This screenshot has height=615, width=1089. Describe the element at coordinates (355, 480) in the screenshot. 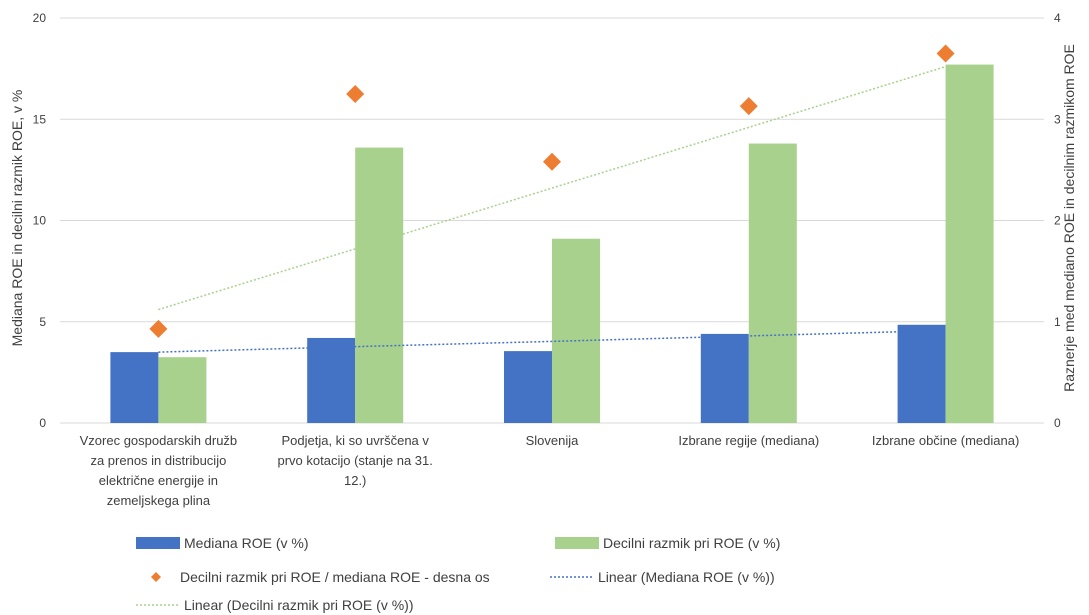

I see `category-label: 12.)` at that location.